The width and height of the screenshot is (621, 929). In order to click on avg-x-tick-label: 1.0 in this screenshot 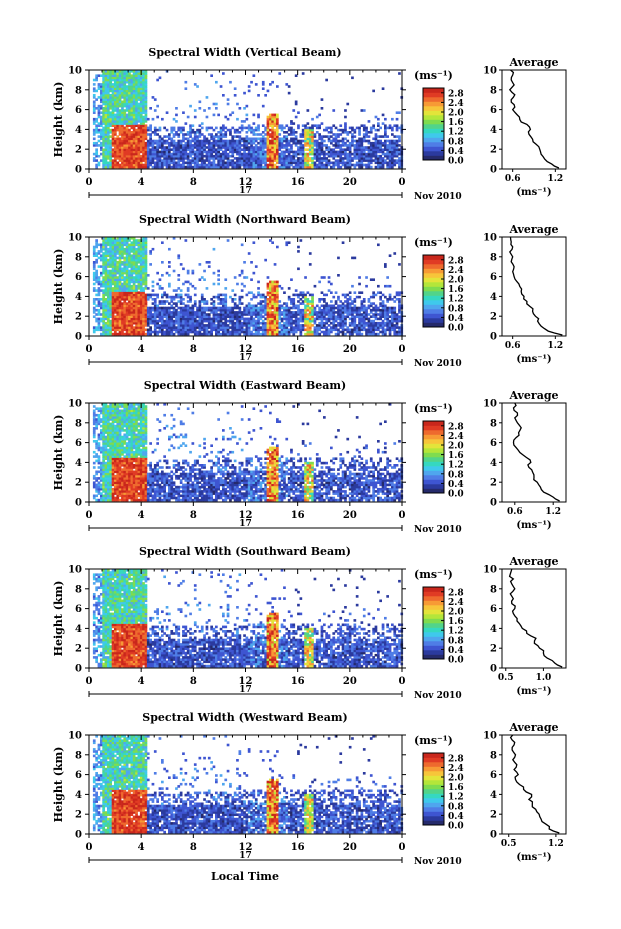, I will do `click(544, 678)`.